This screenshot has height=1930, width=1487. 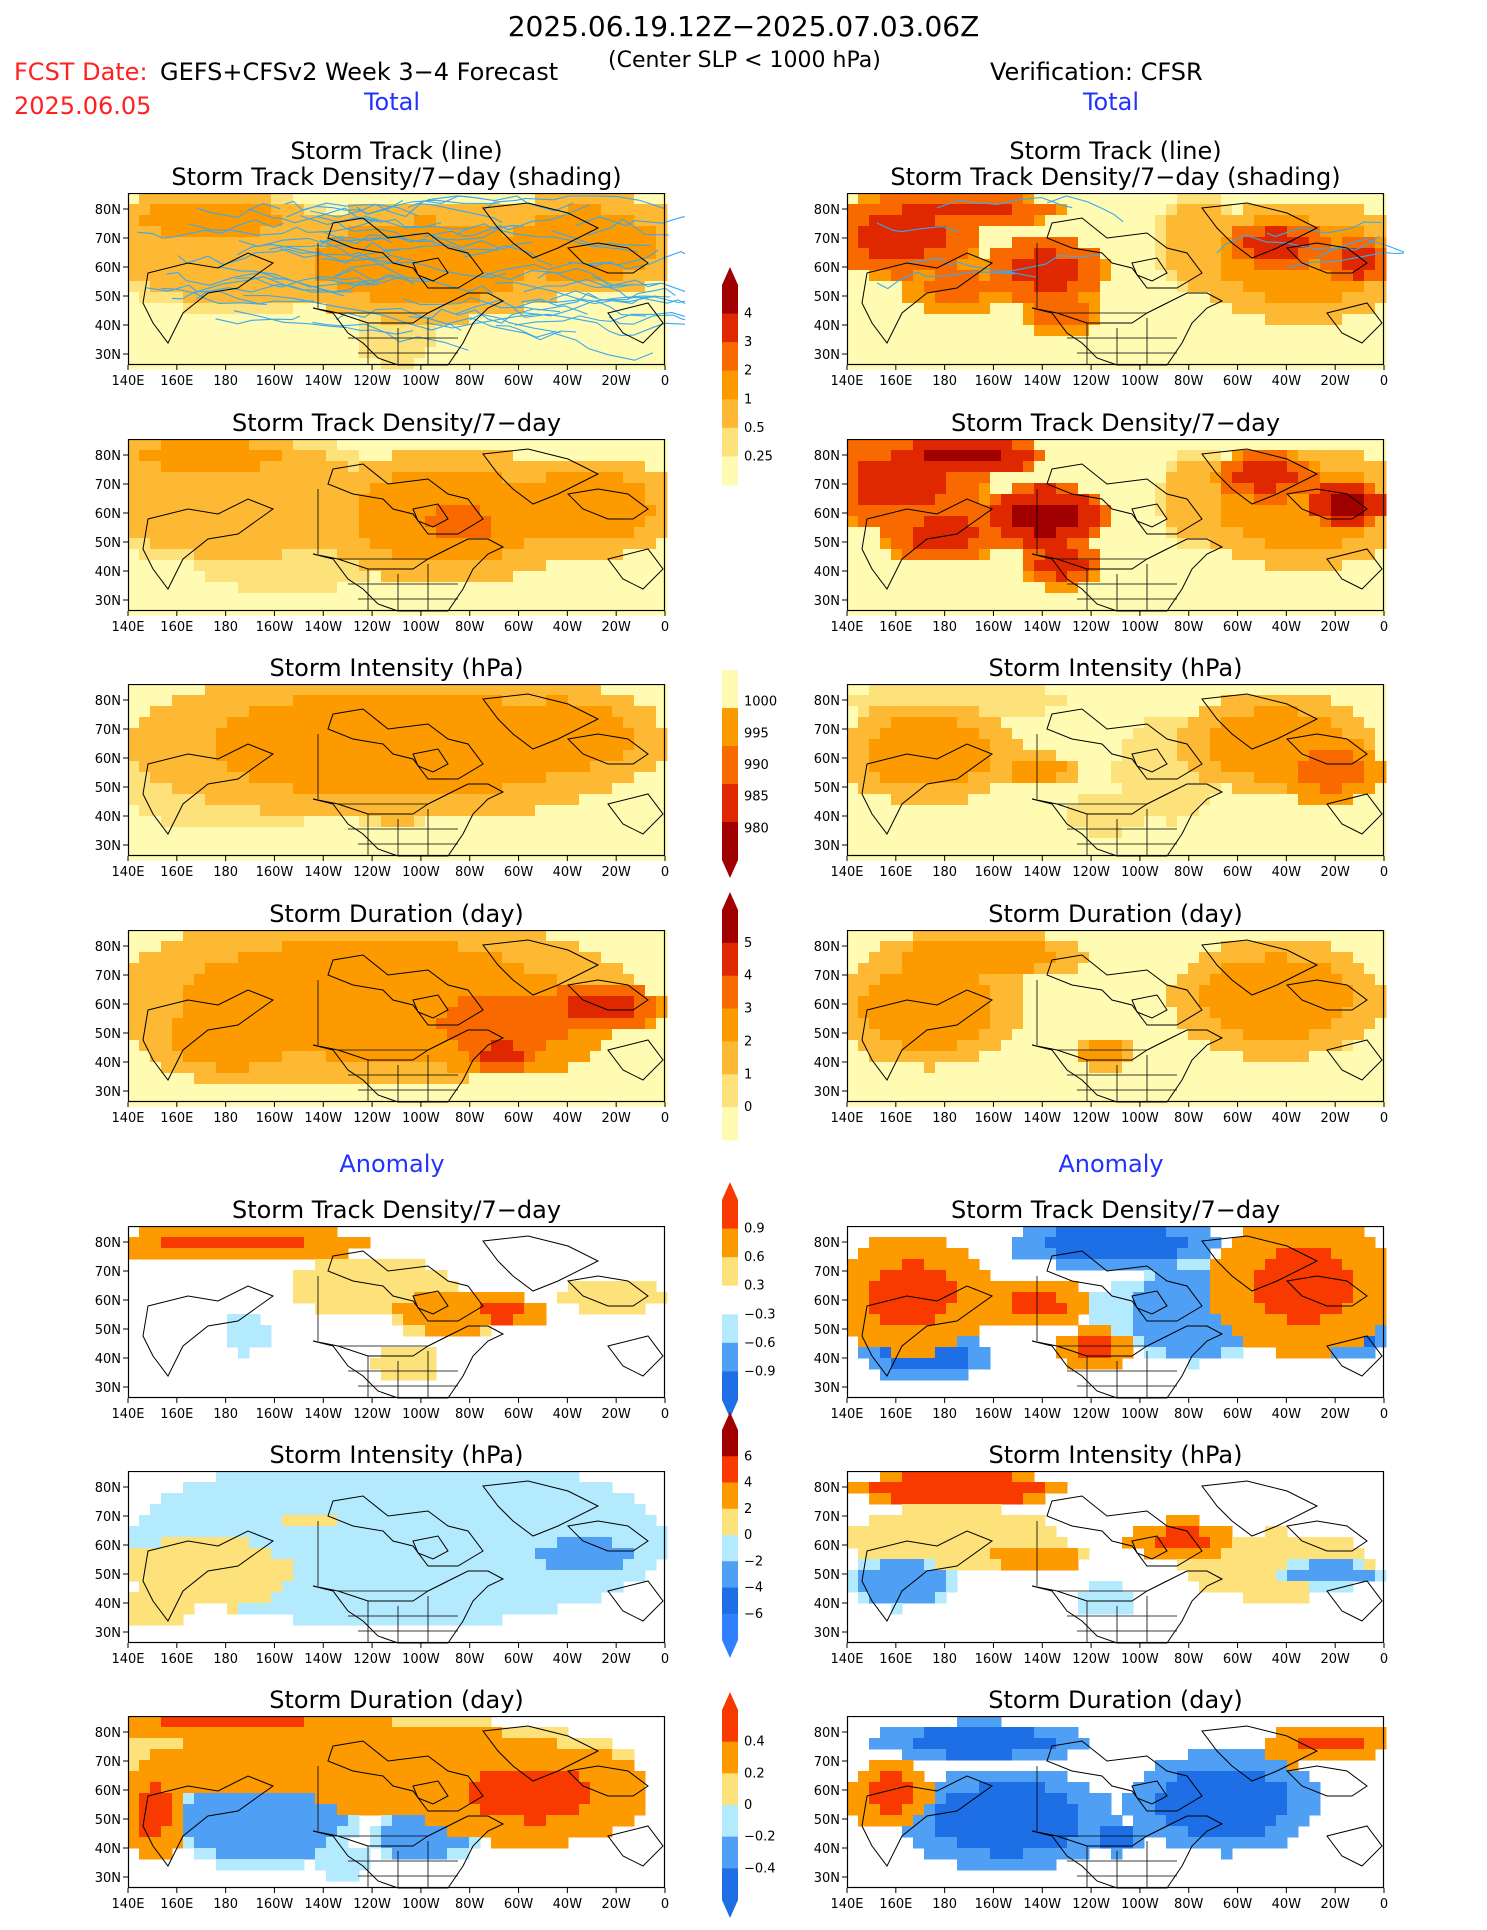 I want to click on panel-title-fcst_adur: Storm Duration (day), so click(x=397, y=1700).